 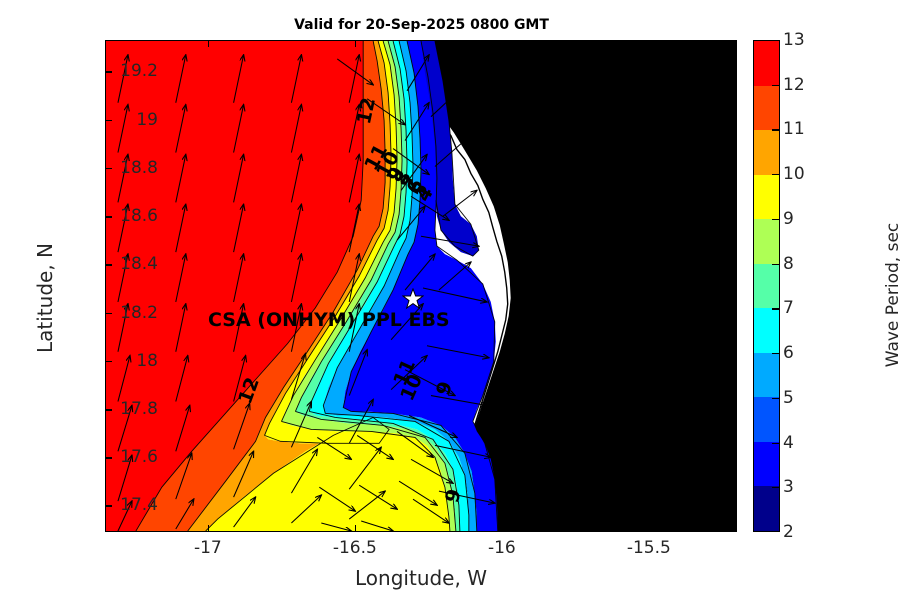 I want to click on station-label: CSA (ONHYM) PPL EBS, so click(x=329, y=320).